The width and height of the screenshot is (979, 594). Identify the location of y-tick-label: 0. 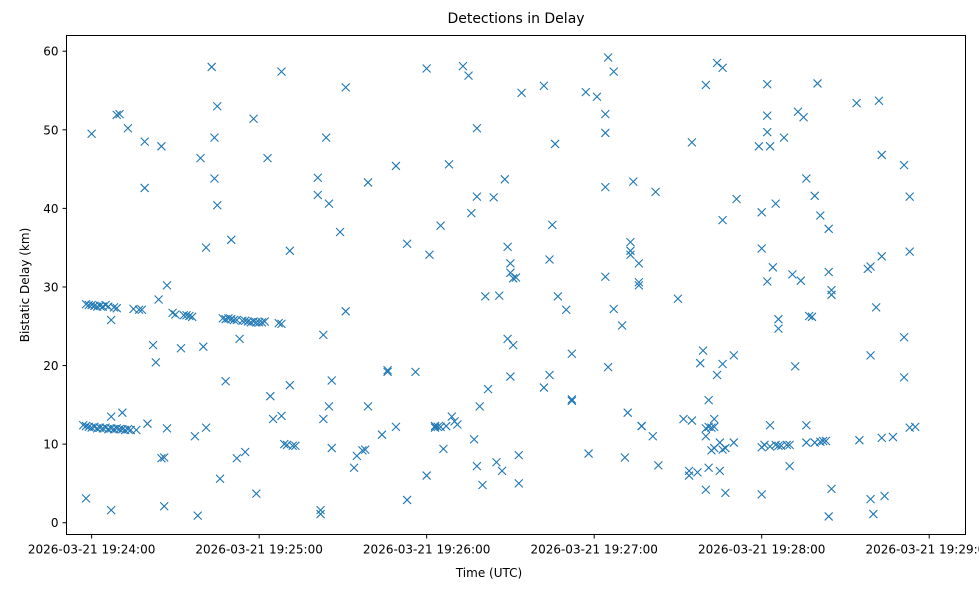
(55, 523).